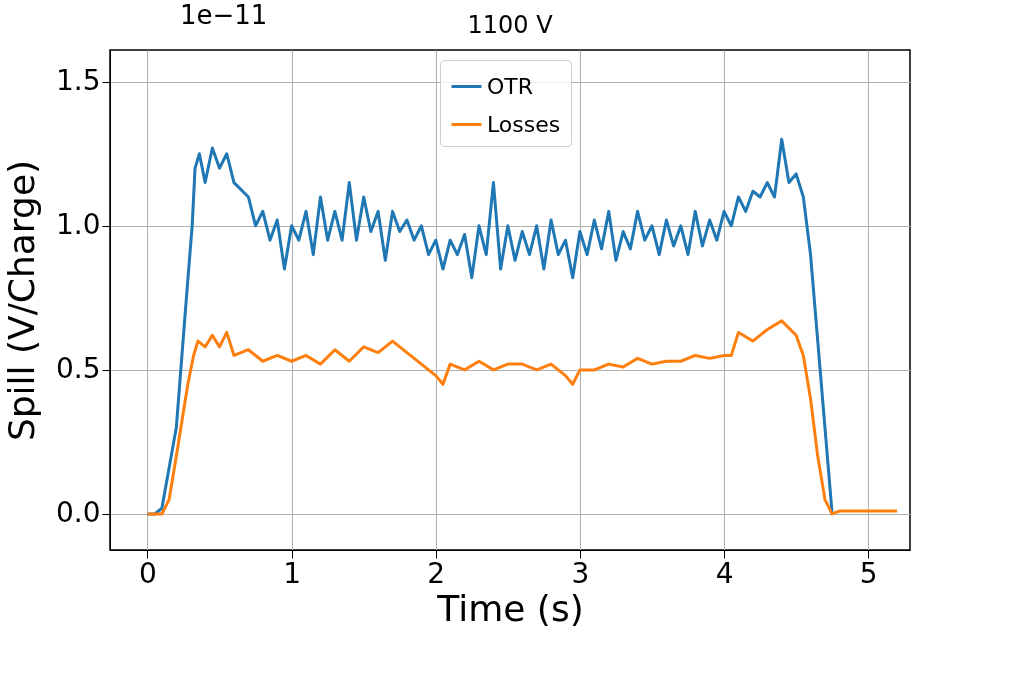 This screenshot has width=1023, height=695. What do you see at coordinates (148, 573) in the screenshot?
I see `x-tick-label: 0` at bounding box center [148, 573].